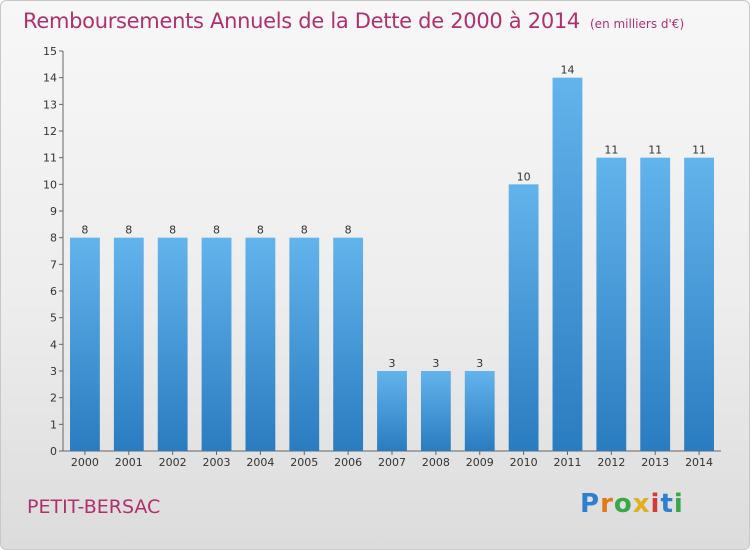 This screenshot has height=550, width=750. Describe the element at coordinates (524, 462) in the screenshot. I see `x-tick-label: 2010` at that location.